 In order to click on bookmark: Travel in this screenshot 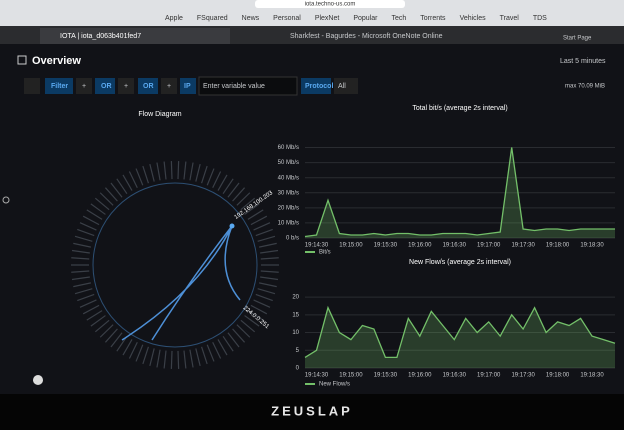, I will do `click(510, 18)`.